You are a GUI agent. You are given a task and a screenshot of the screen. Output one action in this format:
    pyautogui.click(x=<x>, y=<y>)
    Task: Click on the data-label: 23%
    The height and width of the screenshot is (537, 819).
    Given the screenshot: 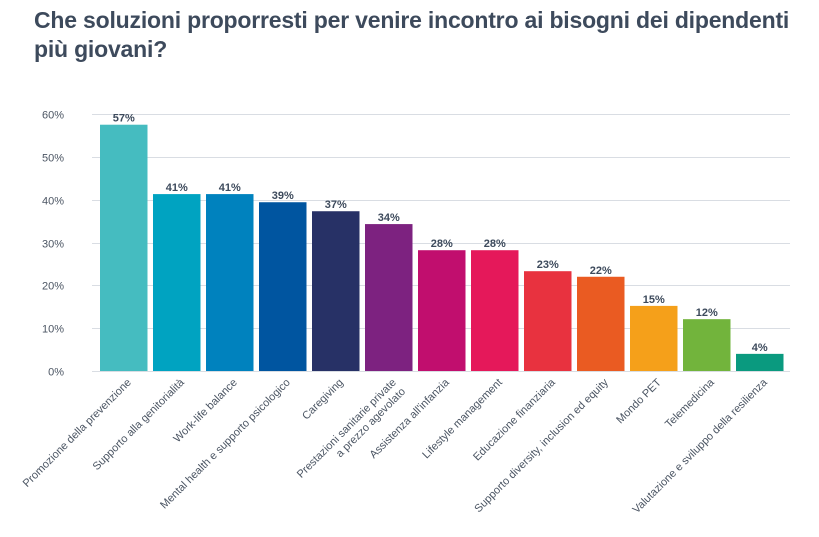 What is the action you would take?
    pyautogui.click(x=548, y=265)
    